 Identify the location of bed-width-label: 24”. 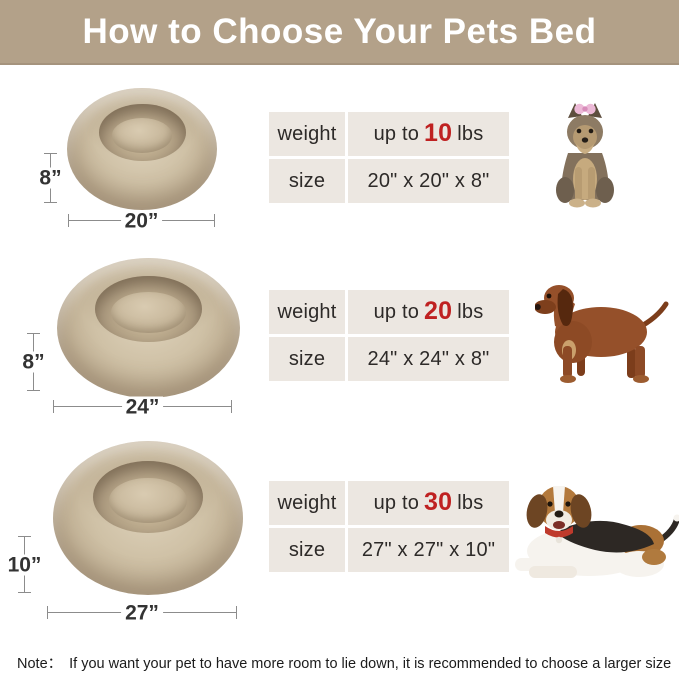
(142, 406).